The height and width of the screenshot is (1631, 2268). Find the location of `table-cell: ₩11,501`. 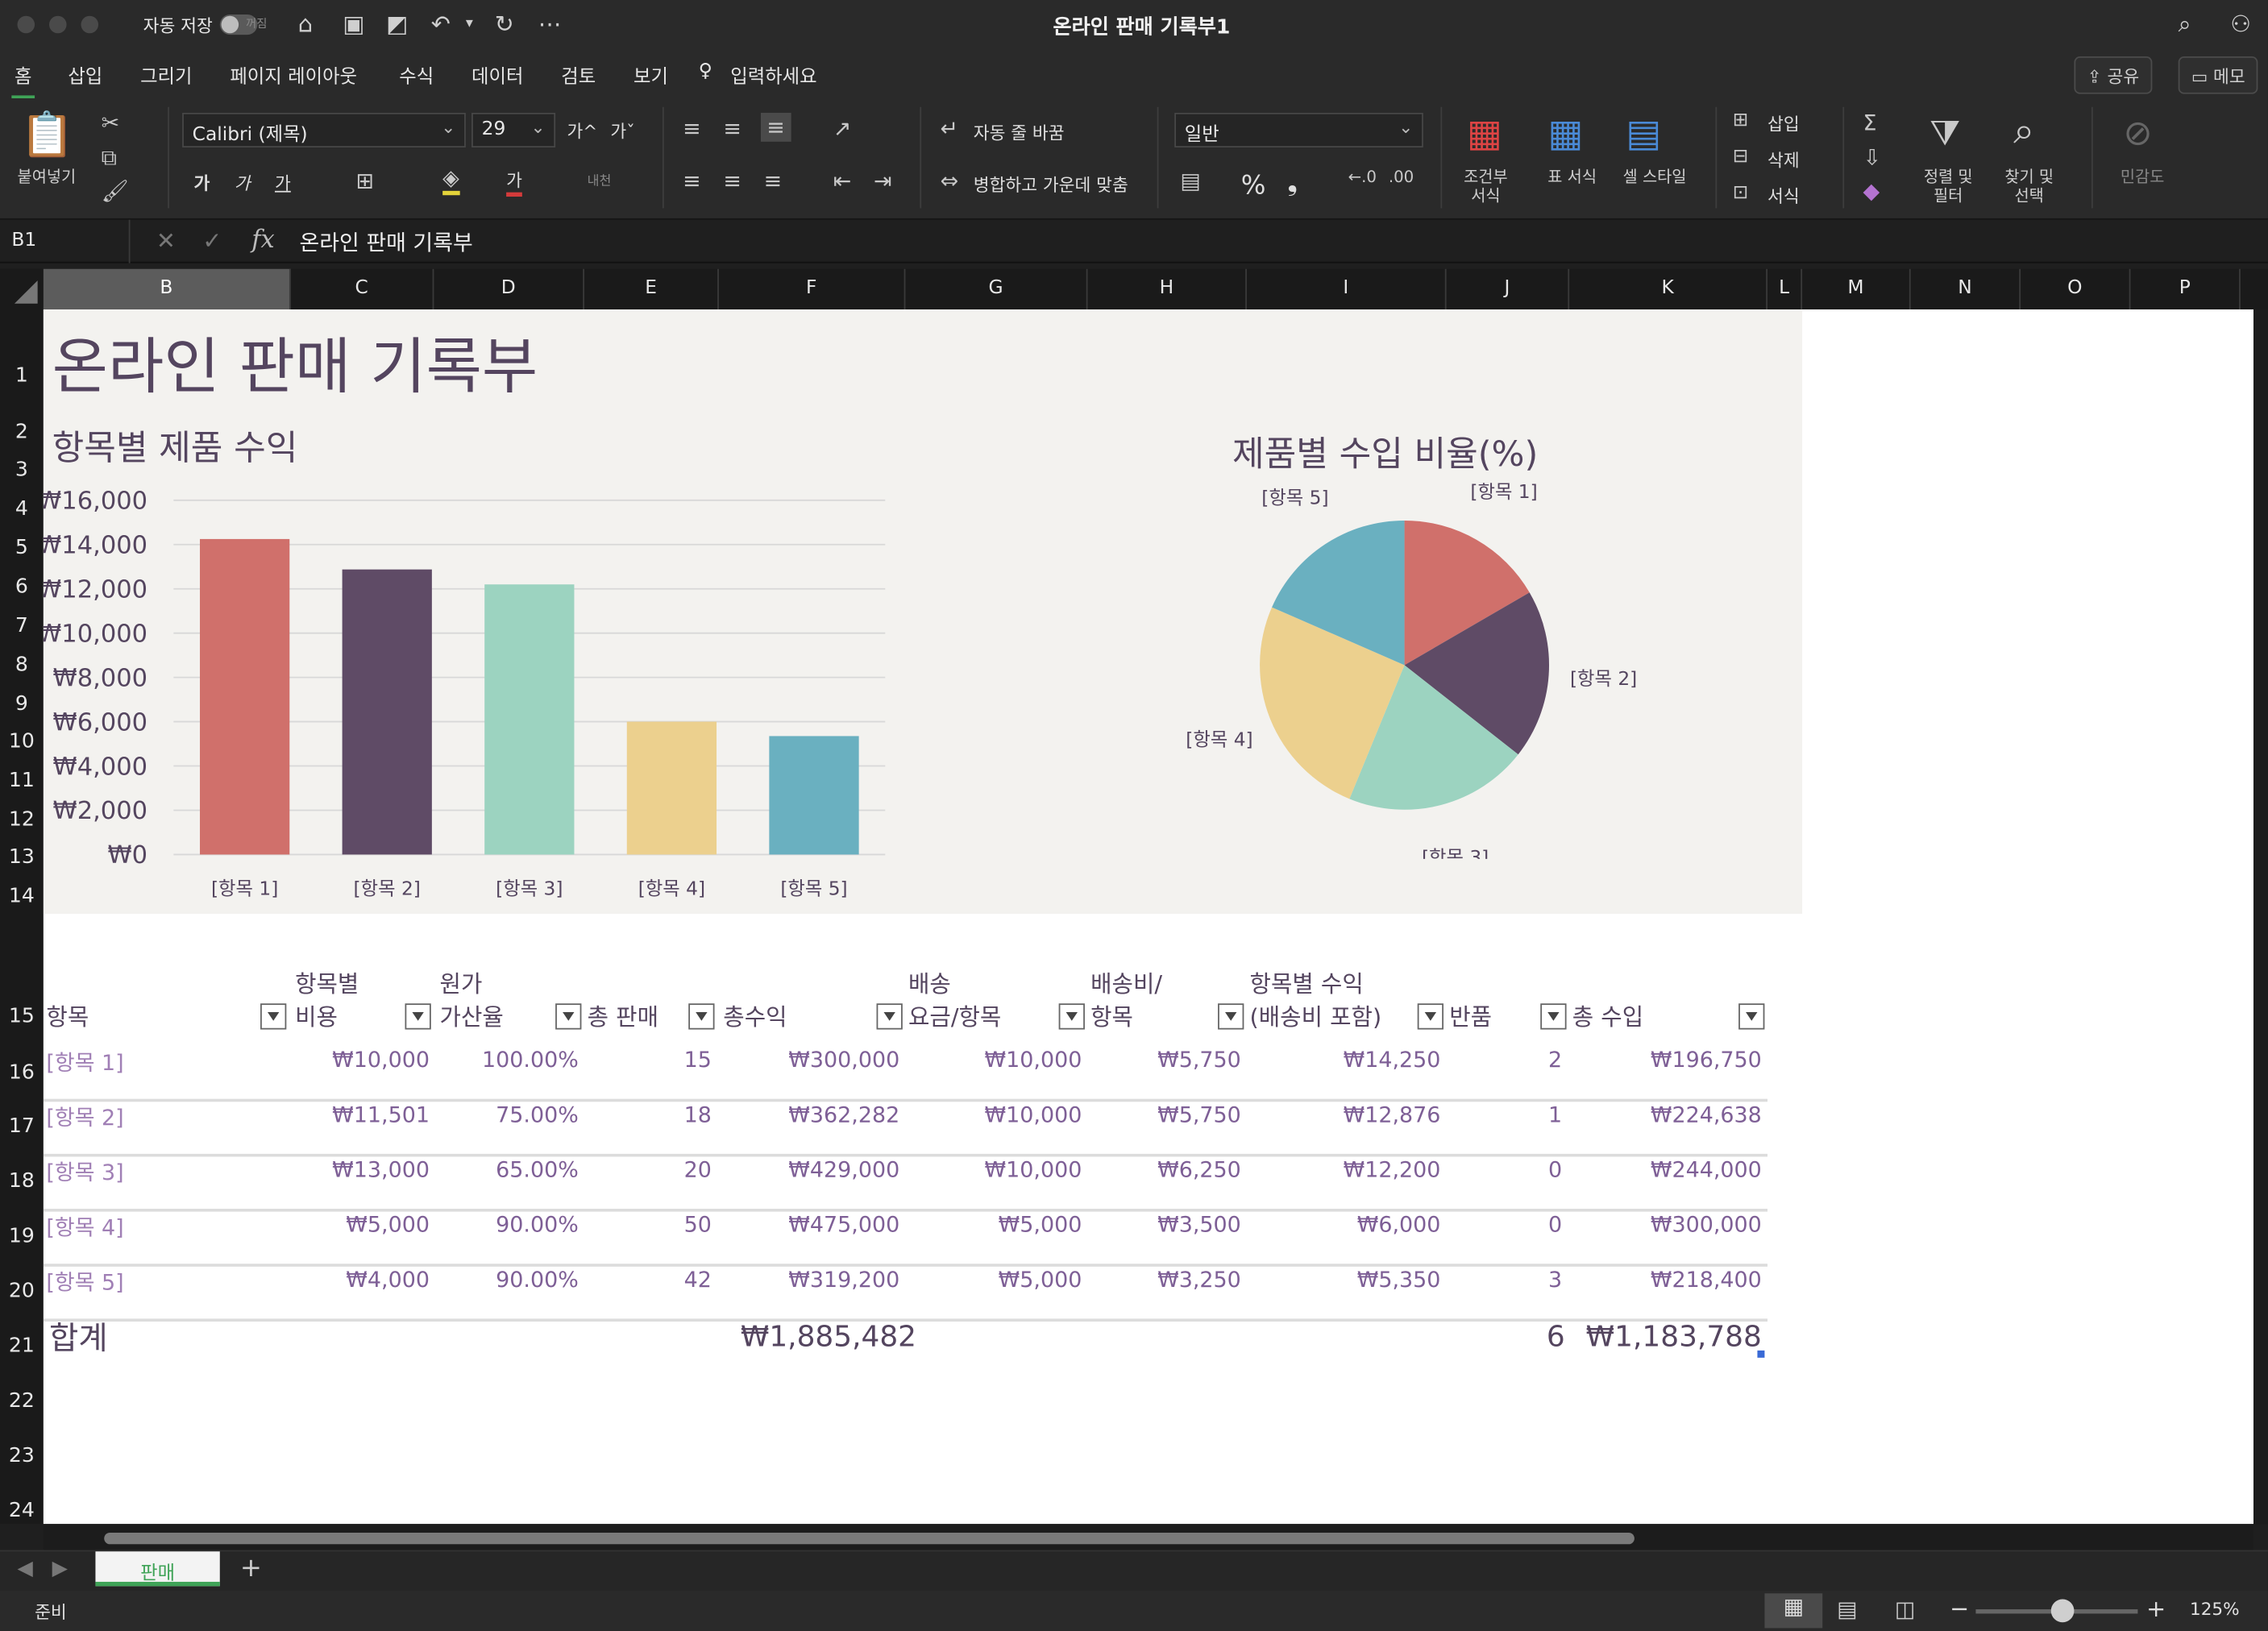

table-cell: ₩11,501 is located at coordinates (381, 1115).